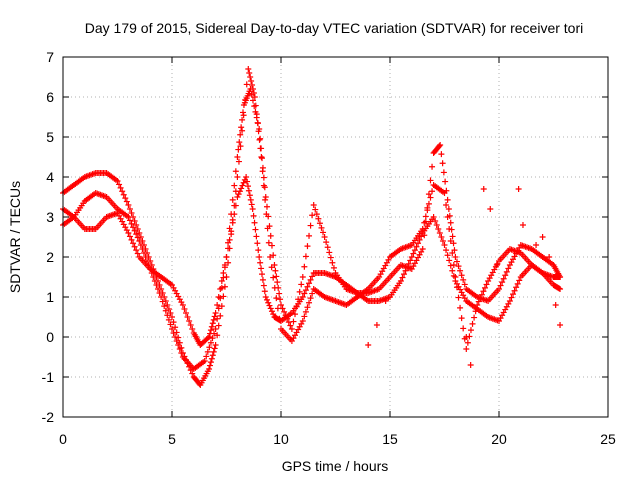  What do you see at coordinates (50, 177) in the screenshot?
I see `y-tick-label: 4` at bounding box center [50, 177].